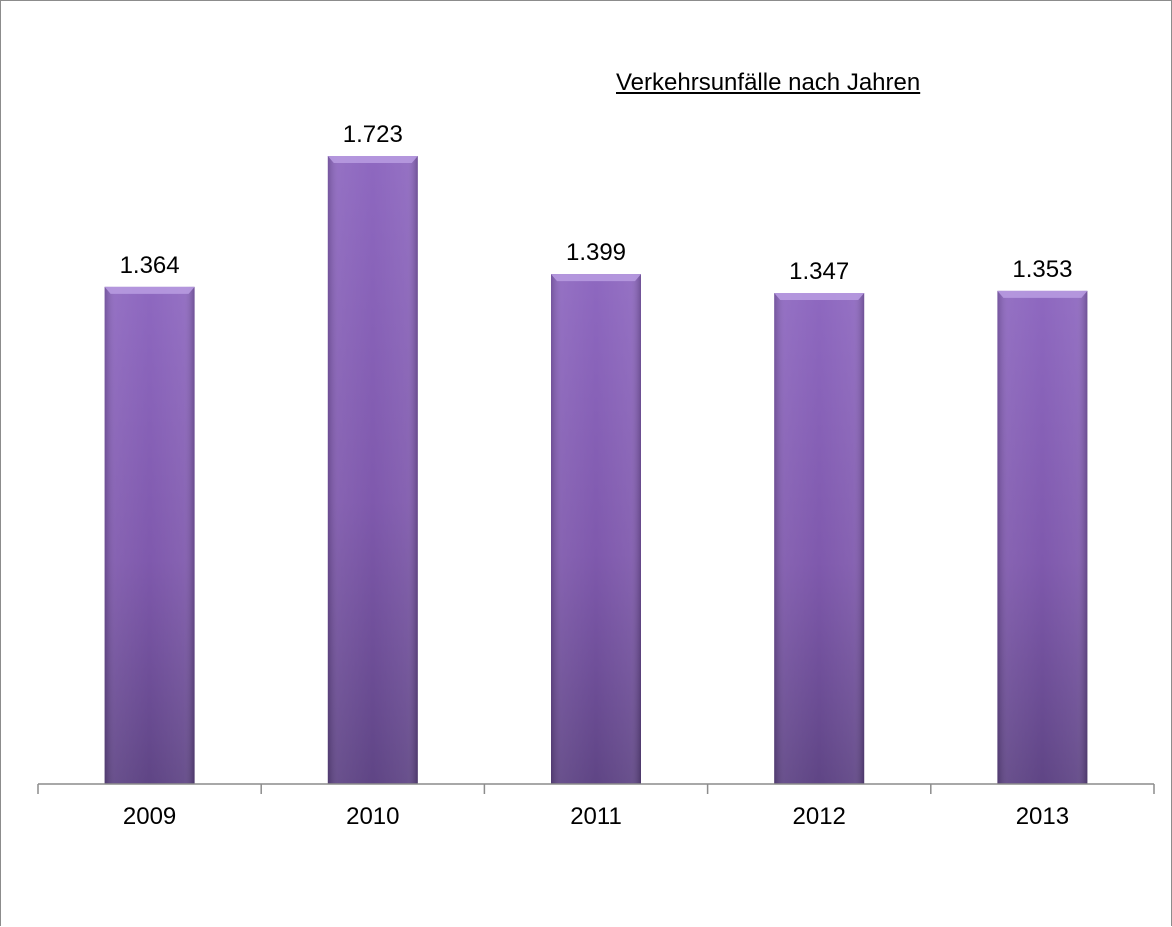 Image resolution: width=1172 pixels, height=927 pixels. What do you see at coordinates (768, 82) in the screenshot?
I see `chart-title: Verkehrsunfälle nach Jahren` at bounding box center [768, 82].